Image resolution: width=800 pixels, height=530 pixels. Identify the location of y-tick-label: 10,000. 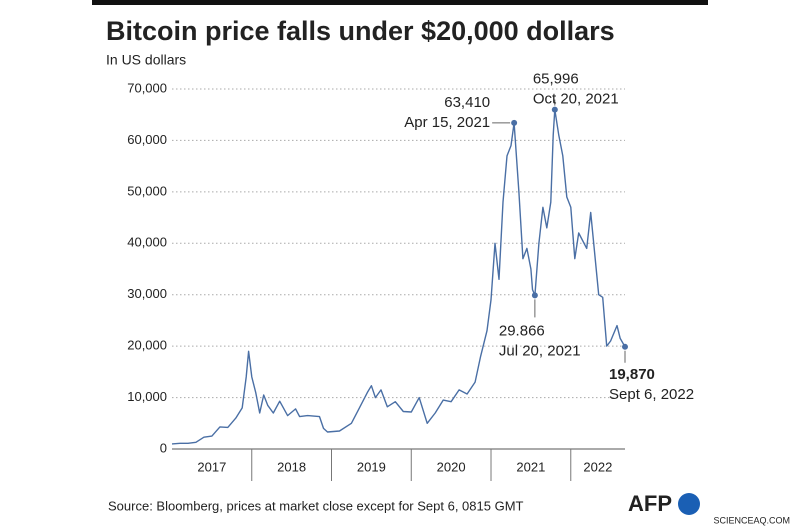
(147, 396).